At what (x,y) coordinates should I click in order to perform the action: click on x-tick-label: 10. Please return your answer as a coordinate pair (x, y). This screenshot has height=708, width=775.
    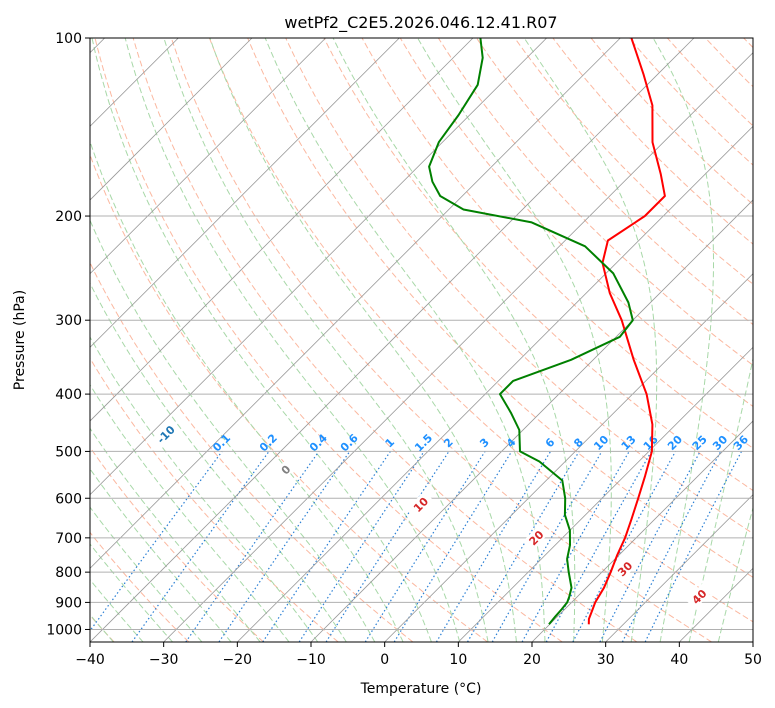
    Looking at the image, I should click on (458, 660).